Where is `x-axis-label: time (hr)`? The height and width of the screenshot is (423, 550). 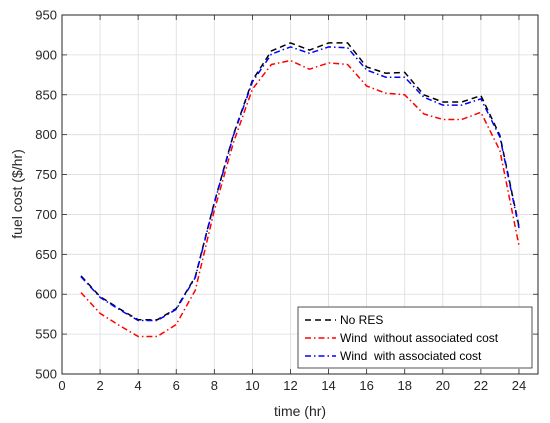
x-axis-label: time (hr) is located at coordinates (300, 411).